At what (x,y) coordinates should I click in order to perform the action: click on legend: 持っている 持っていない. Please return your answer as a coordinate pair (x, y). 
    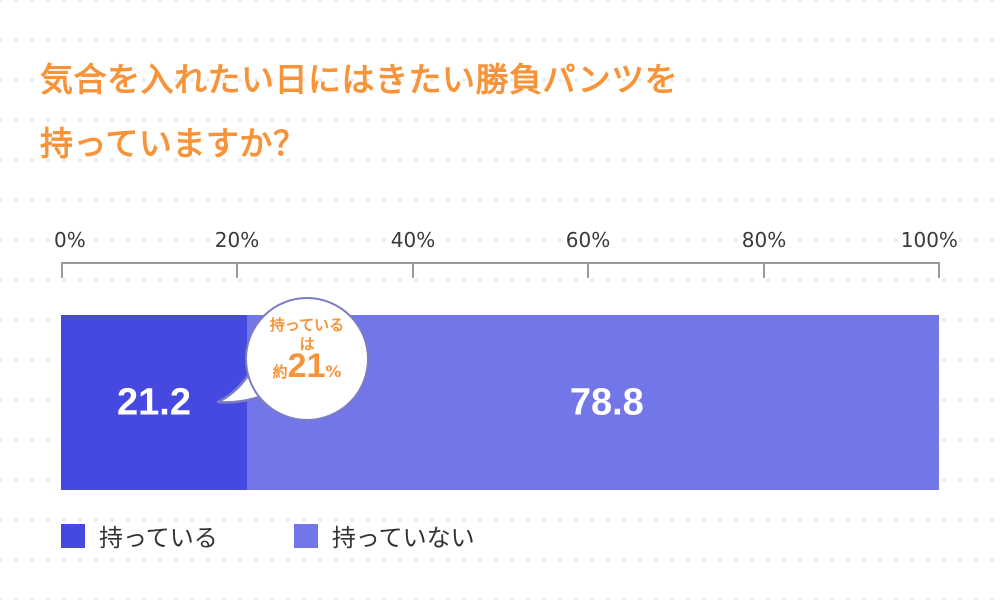
    Looking at the image, I should click on (306, 535).